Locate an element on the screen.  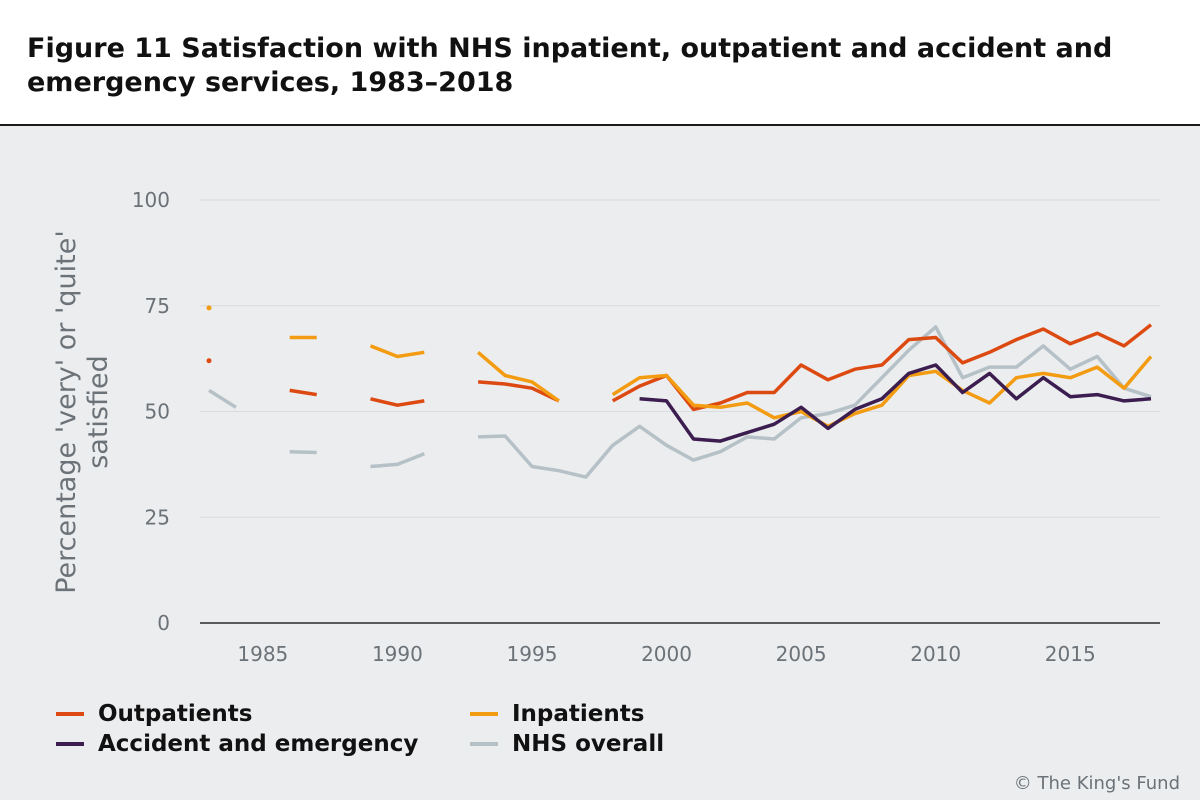
series-inpatients is located at coordinates (679, 367).